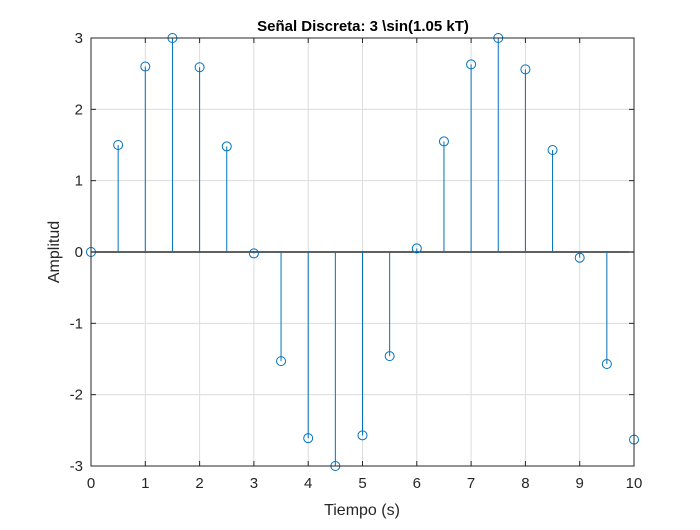 This screenshot has width=700, height=530. What do you see at coordinates (580, 483) in the screenshot?
I see `x-tick-label: 9` at bounding box center [580, 483].